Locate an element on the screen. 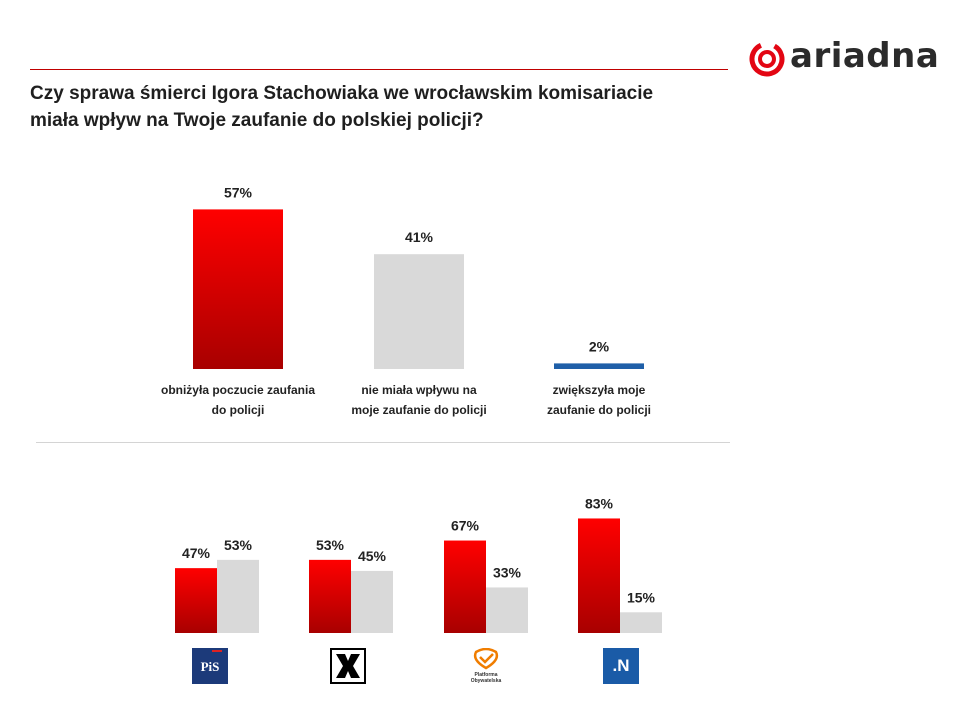 The width and height of the screenshot is (960, 720). section-divider is located at coordinates (383, 442).